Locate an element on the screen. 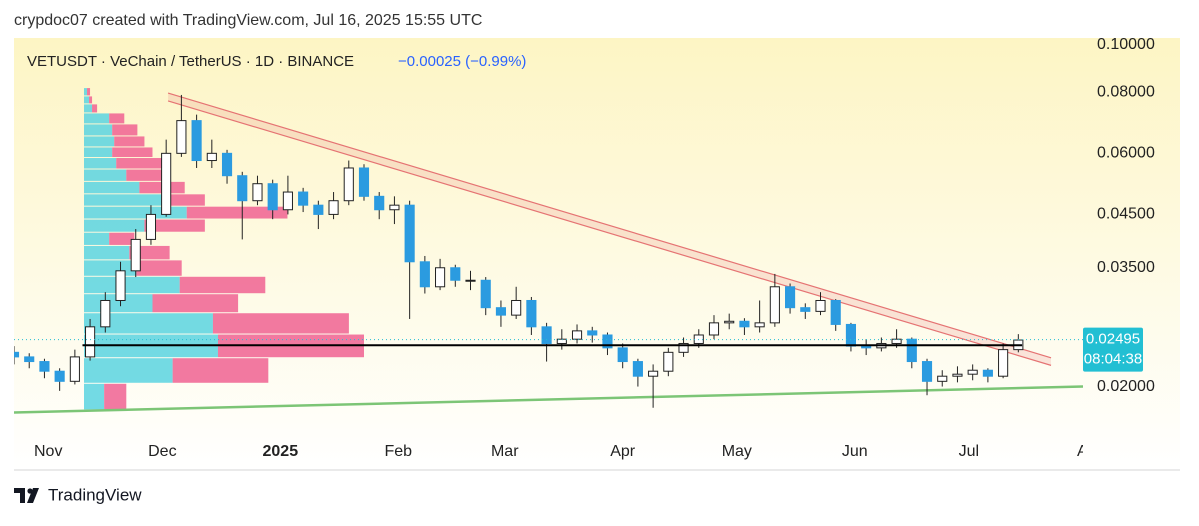  last-price-box is located at coordinates (1113, 349).